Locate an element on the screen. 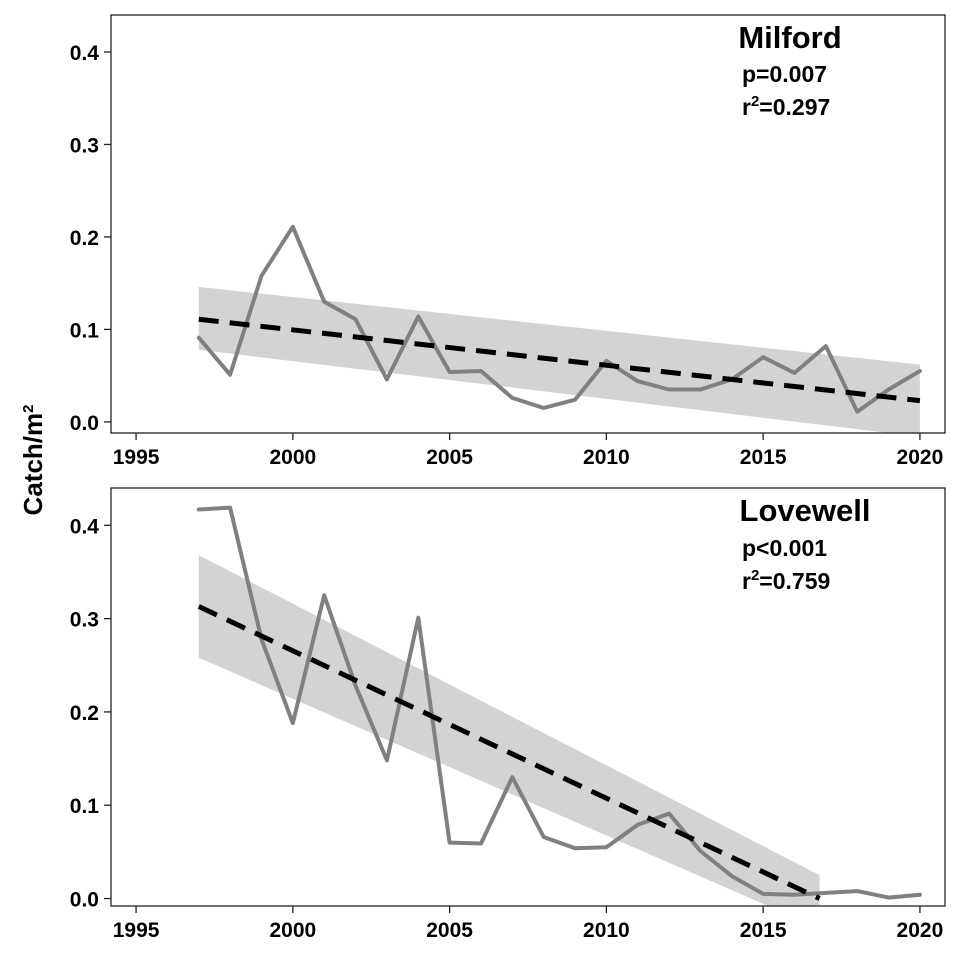 This screenshot has height=960, width=960. panel-lovewell-x-tick-label: 2020 is located at coordinates (920, 930).